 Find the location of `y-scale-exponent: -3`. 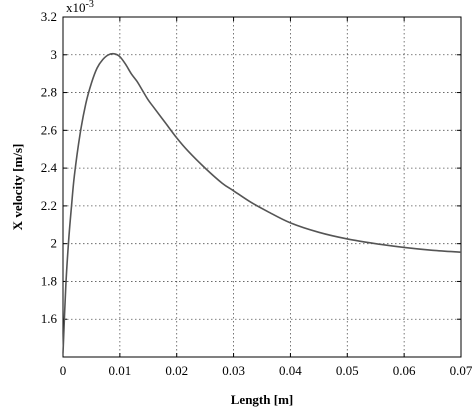

y-scale-exponent: -3 is located at coordinates (90, 5).